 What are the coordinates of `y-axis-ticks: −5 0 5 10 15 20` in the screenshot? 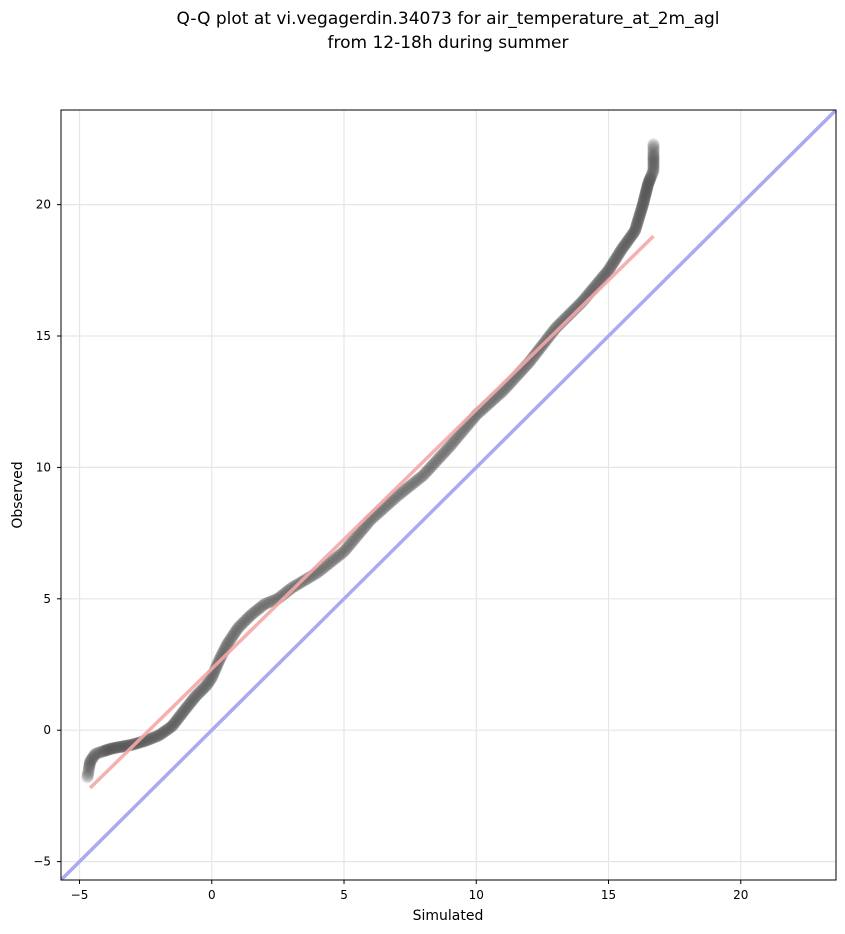 It's located at (47, 533).